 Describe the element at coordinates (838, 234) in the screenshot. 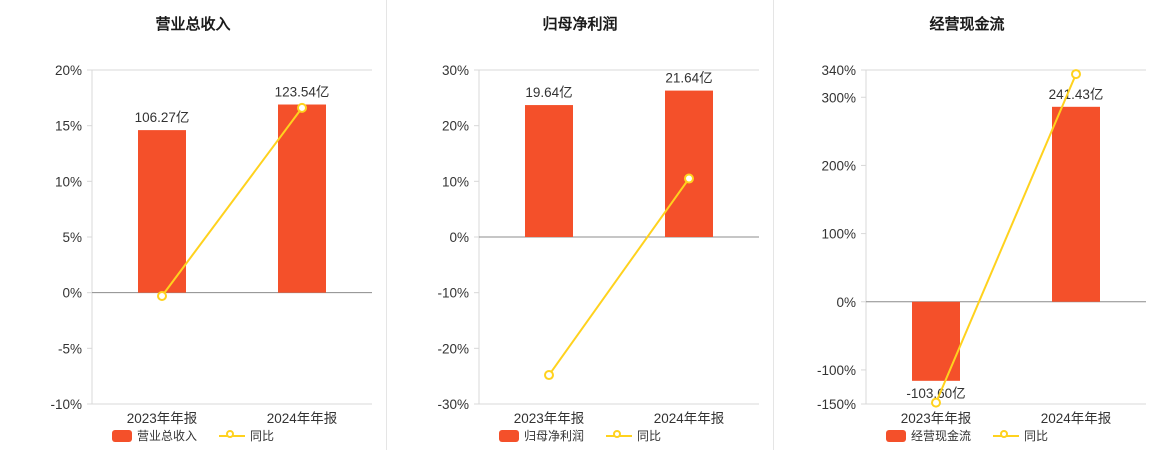

I see `svg-text: 100%` at that location.